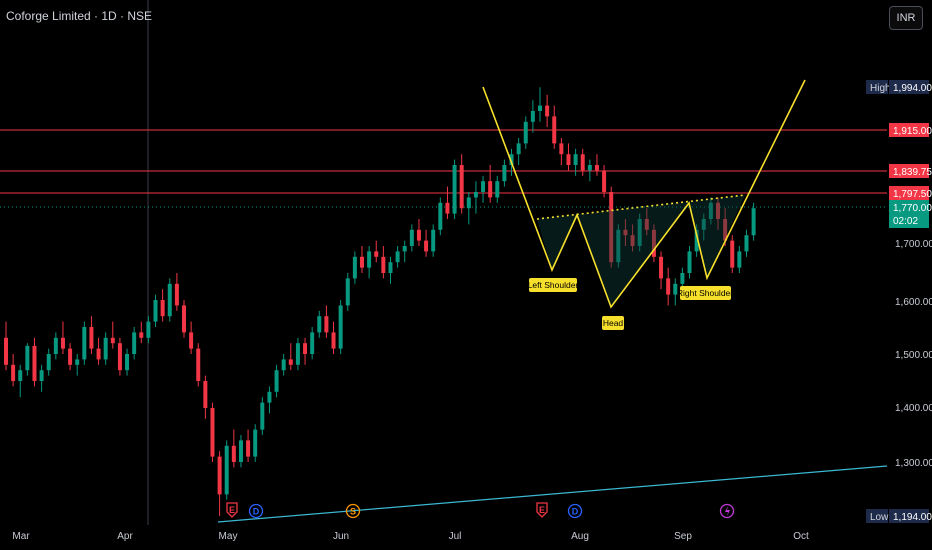 Image resolution: width=932 pixels, height=550 pixels. I want to click on svg-text: Head, so click(613, 323).